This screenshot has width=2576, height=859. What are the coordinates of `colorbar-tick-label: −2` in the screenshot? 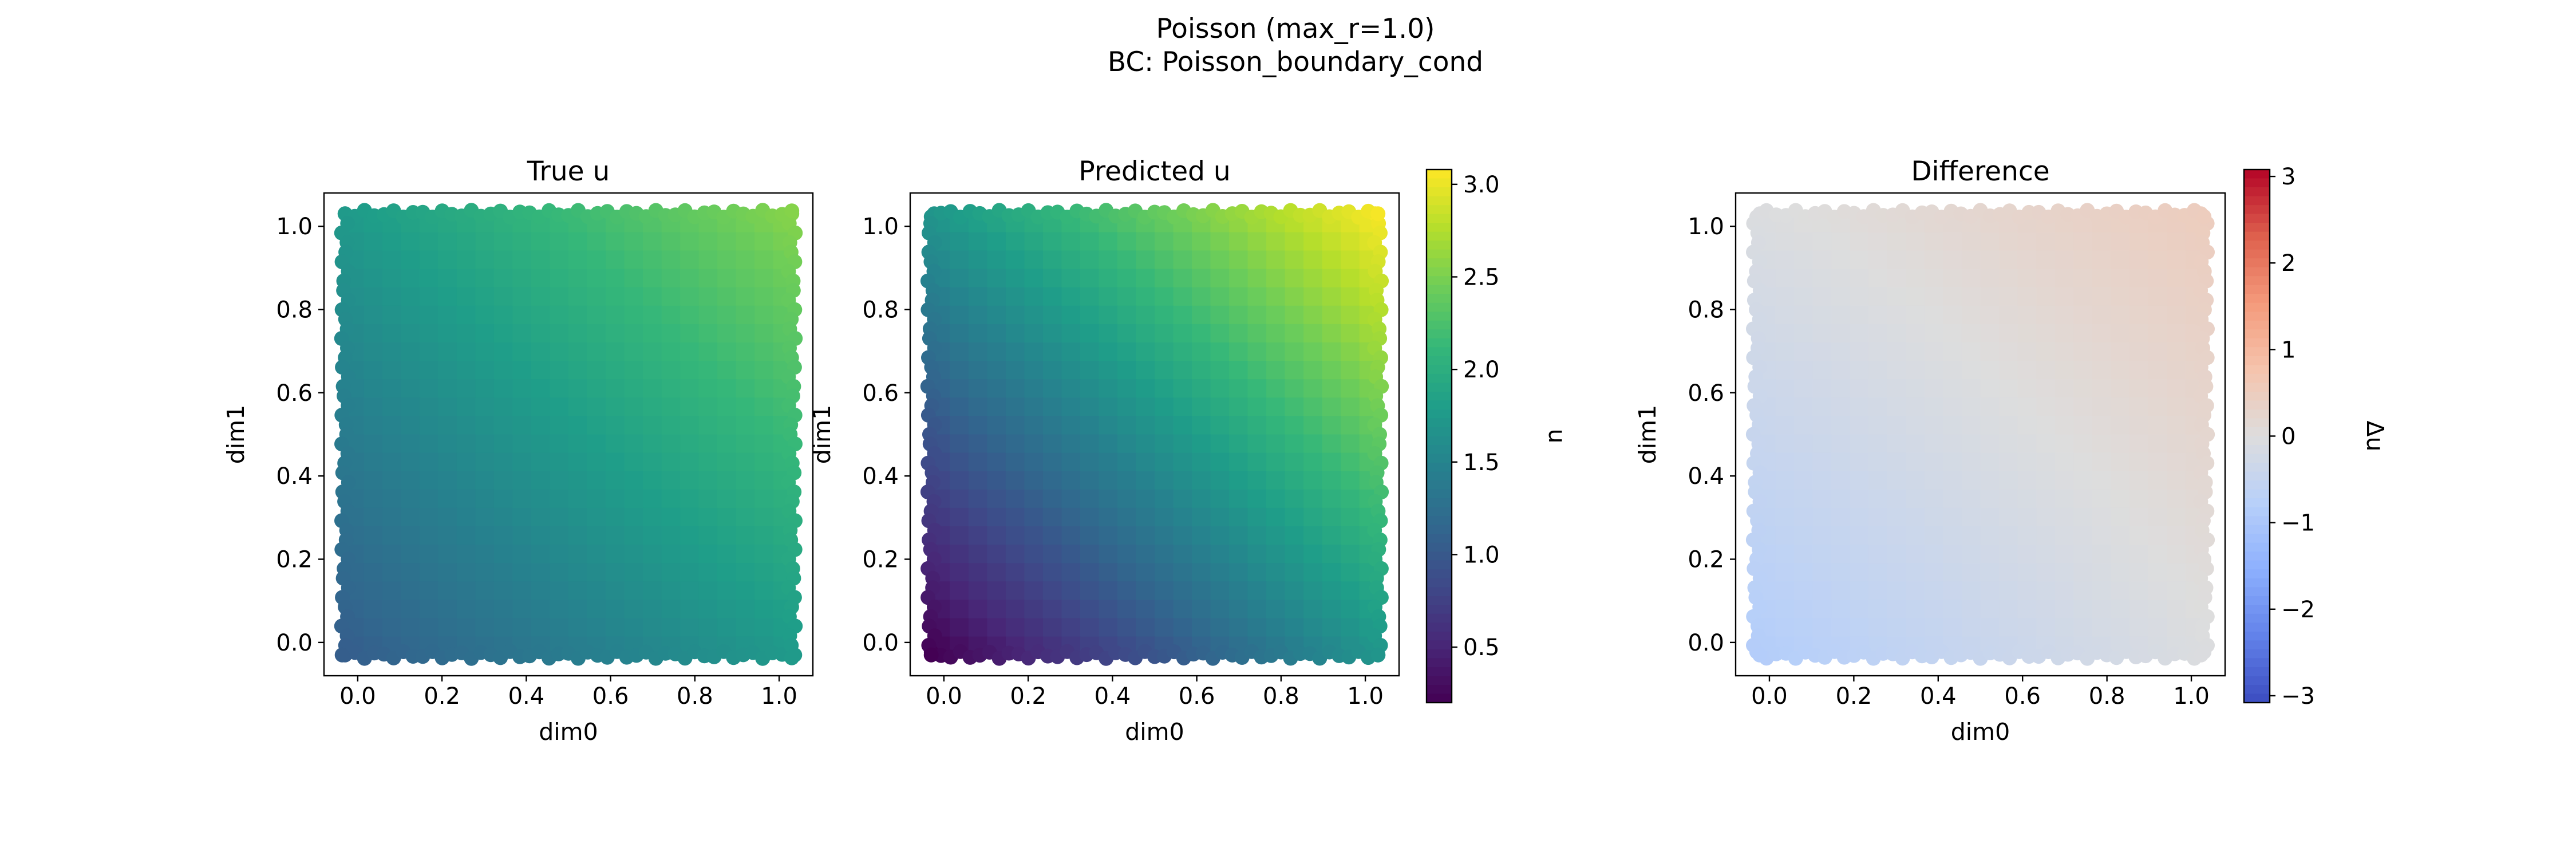 It's located at (2298, 610).